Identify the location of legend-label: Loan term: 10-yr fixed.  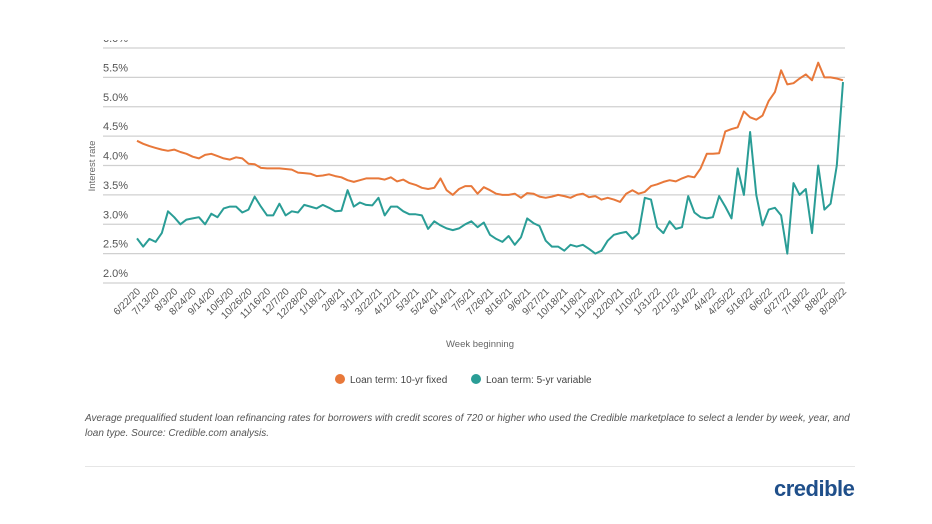
(398, 380).